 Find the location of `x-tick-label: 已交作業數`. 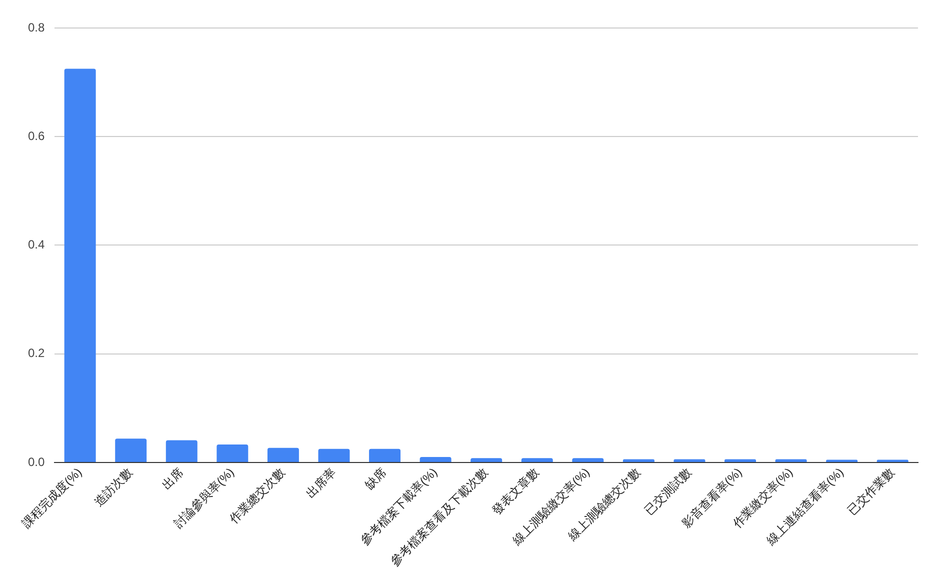

x-tick-label: 已交作業數 is located at coordinates (871, 491).